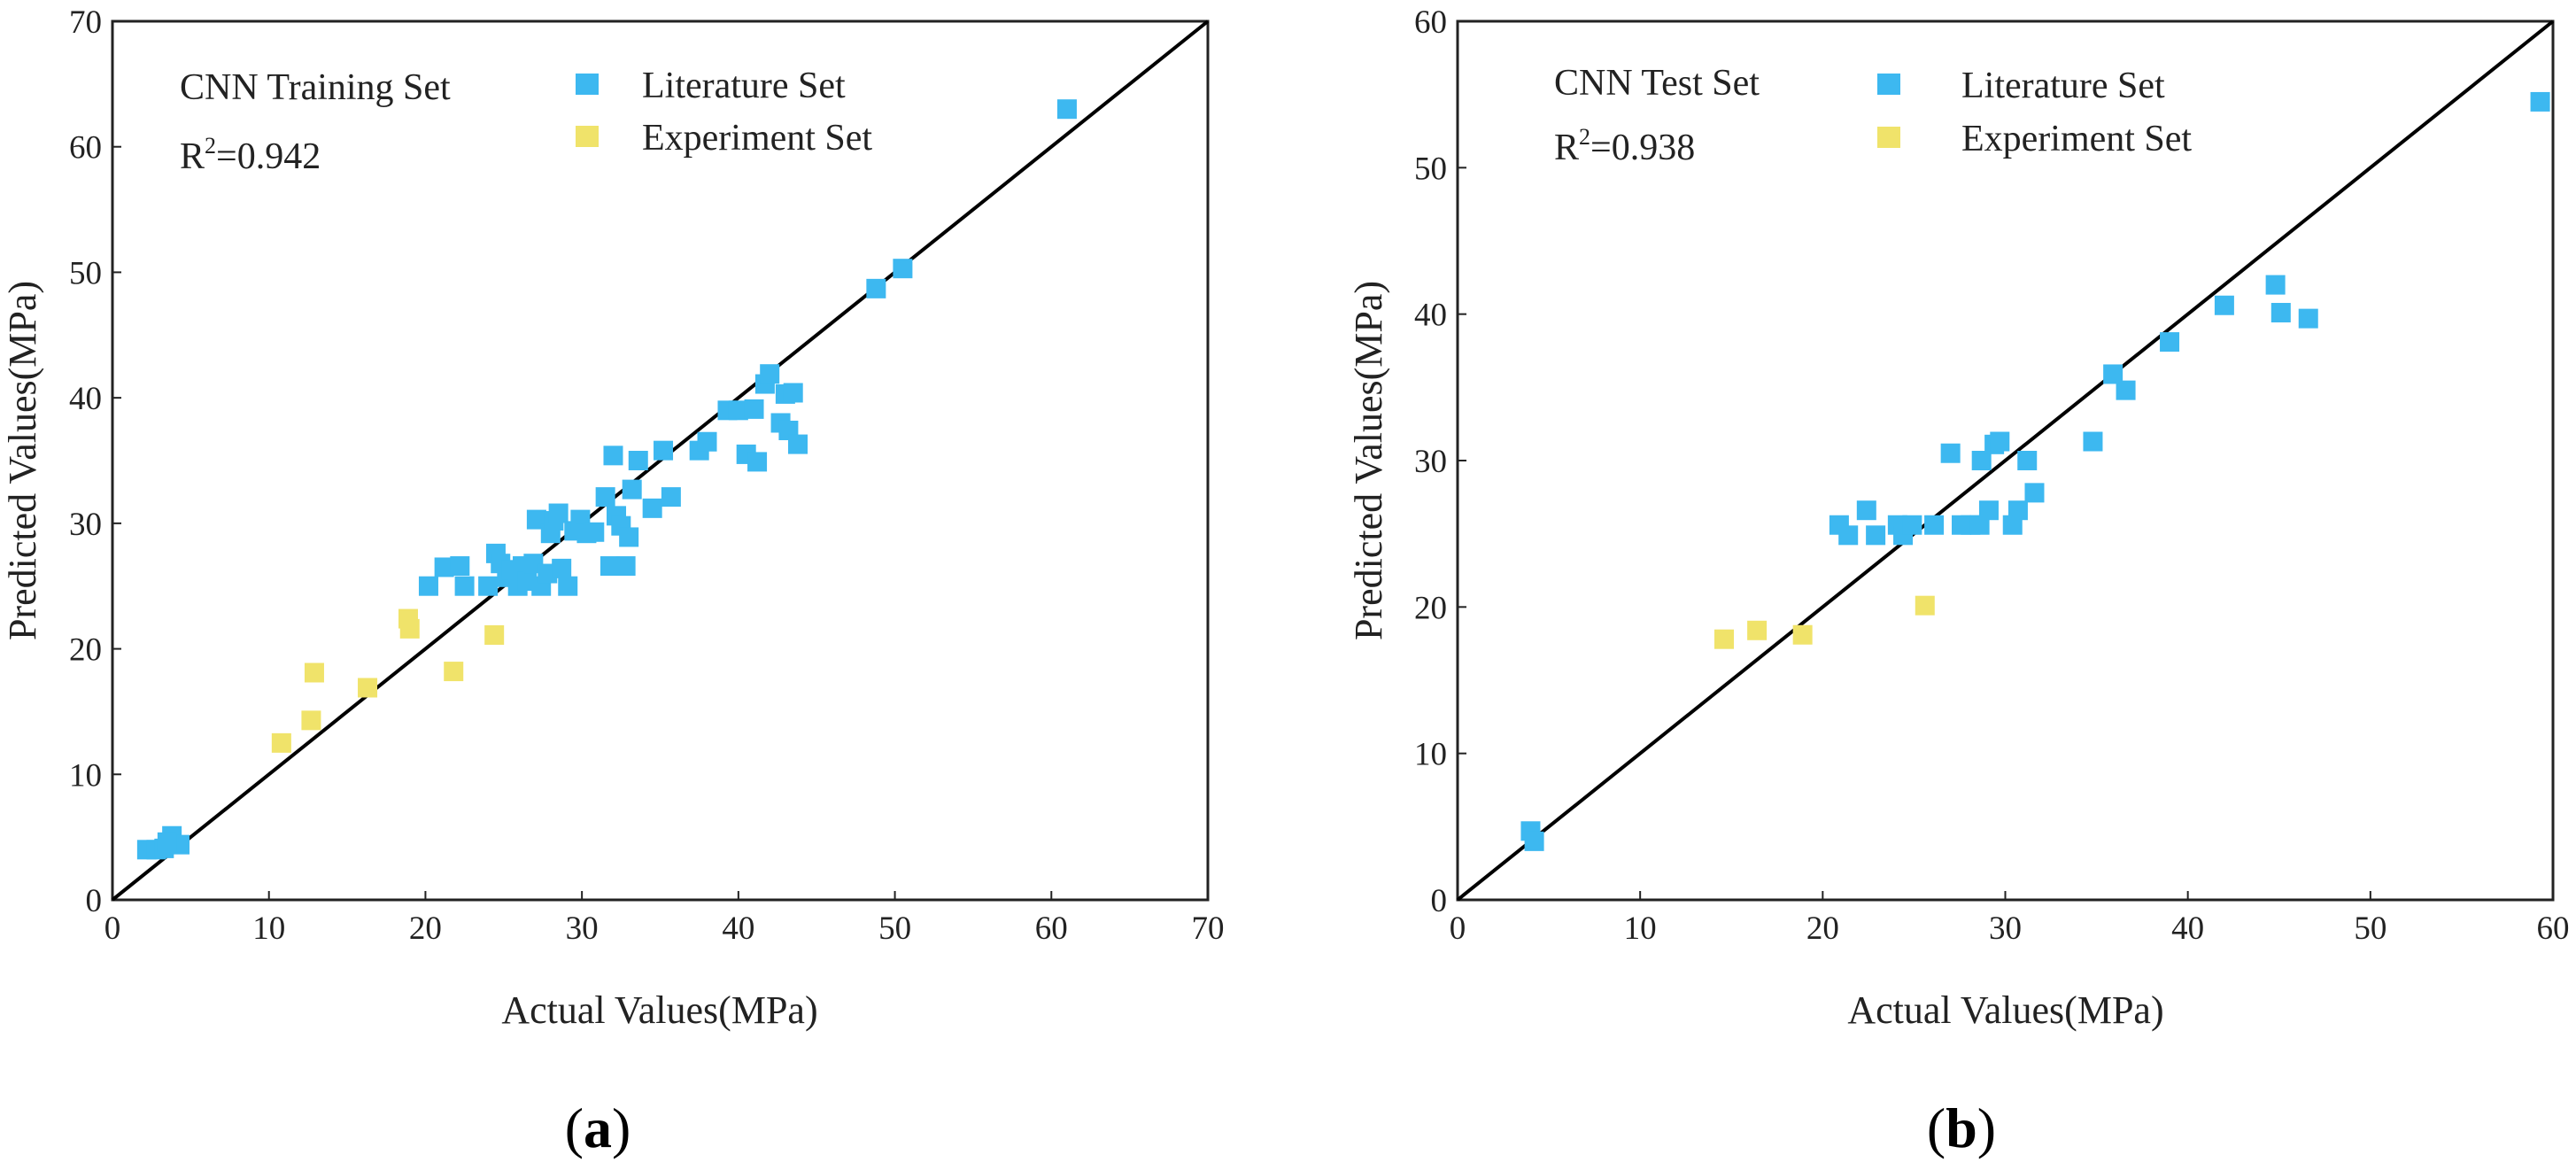 The image size is (2576, 1170). I want to click on y-axis-label-a: Predicted Values(MPa), so click(22, 460).